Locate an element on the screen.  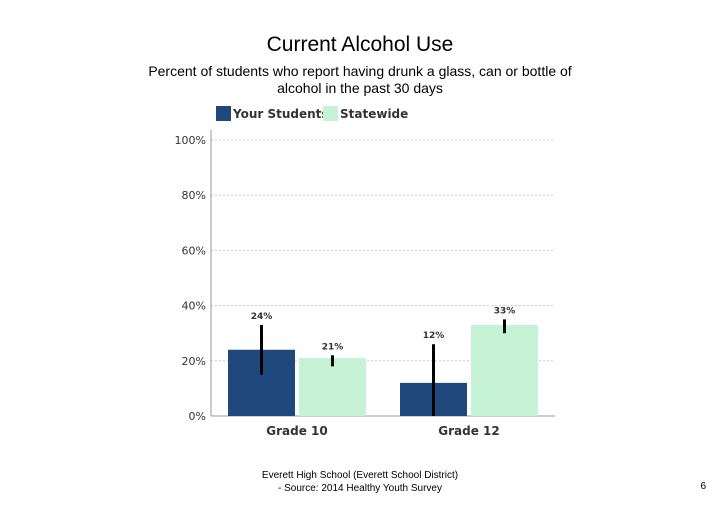
x-tick-label: Grade 10 is located at coordinates (296, 431).